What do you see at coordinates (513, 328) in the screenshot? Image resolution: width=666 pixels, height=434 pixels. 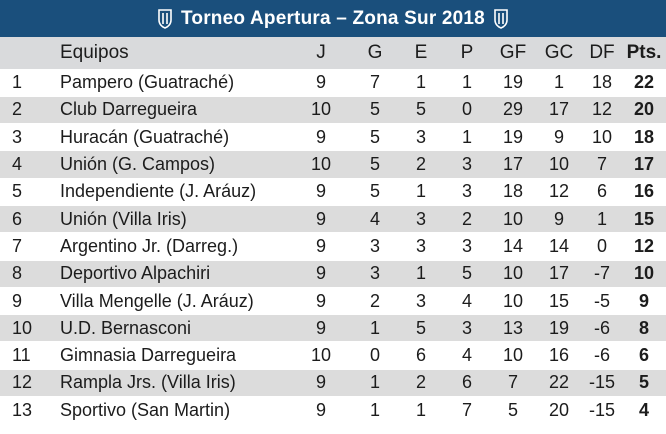 I see `goals-for-cell: 13` at bounding box center [513, 328].